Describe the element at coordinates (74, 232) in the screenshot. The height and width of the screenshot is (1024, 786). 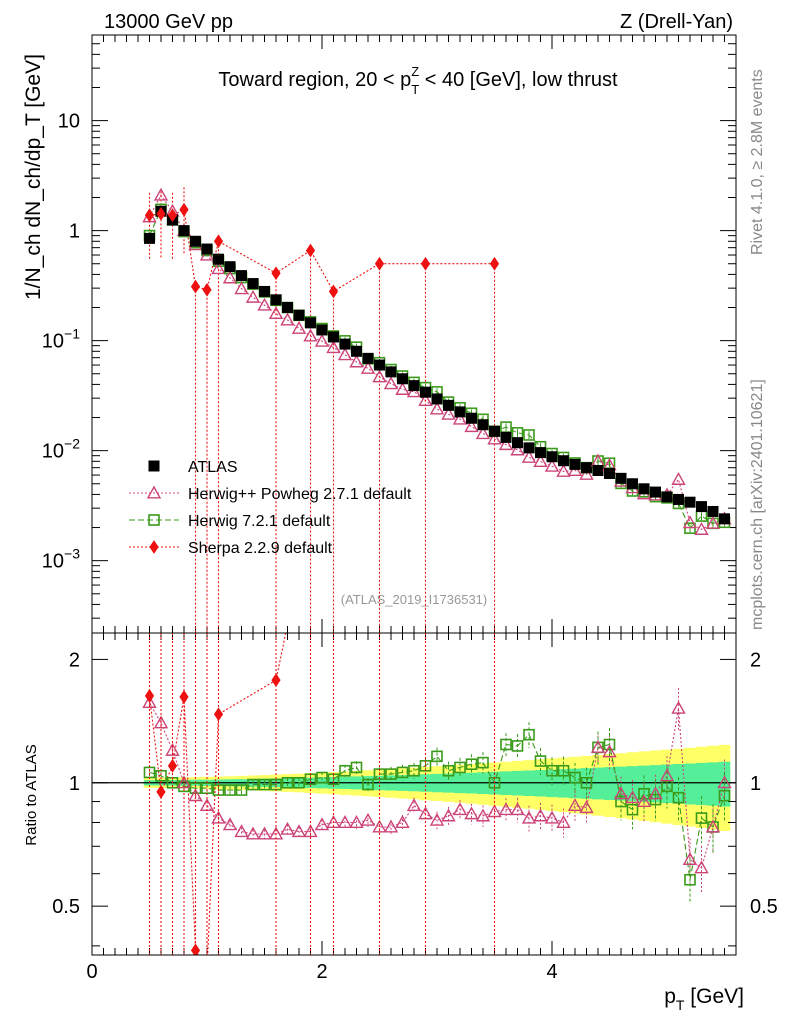
I see `y-tick-label: 1` at that location.